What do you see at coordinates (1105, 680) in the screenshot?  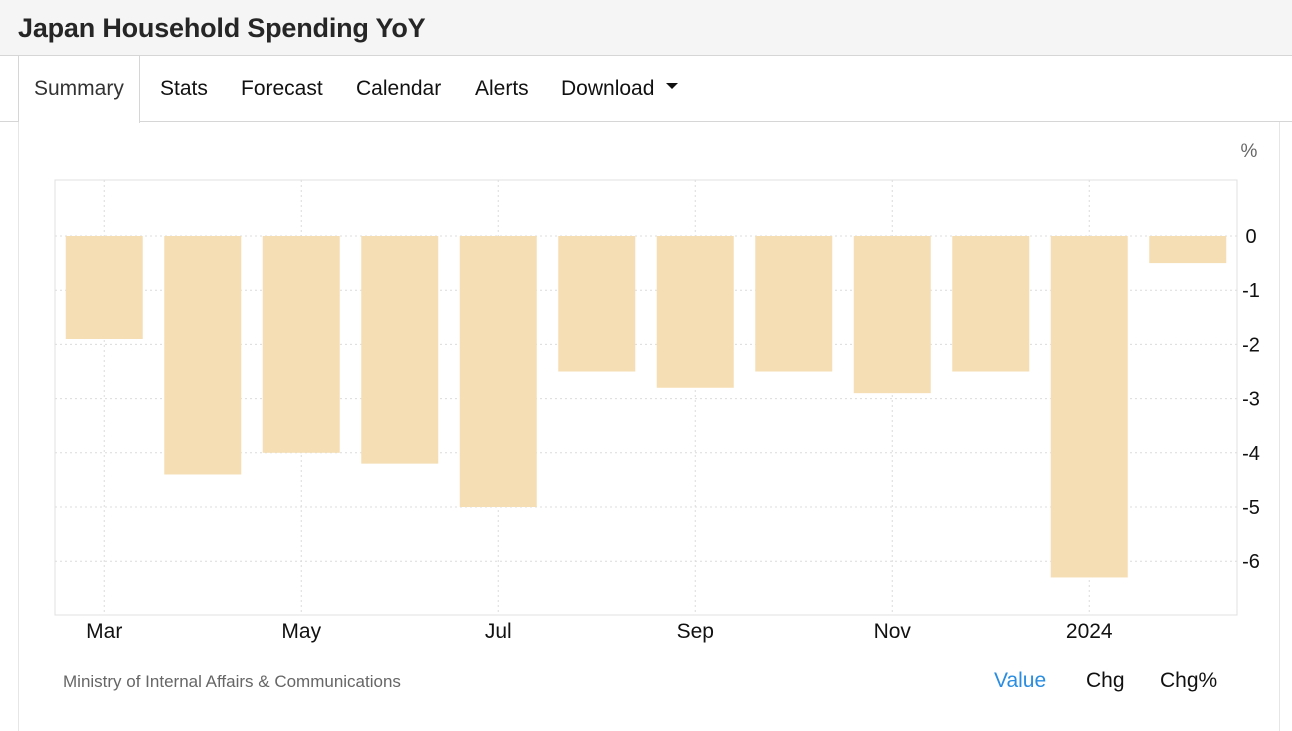 I see `toggle-chg: Chg` at bounding box center [1105, 680].